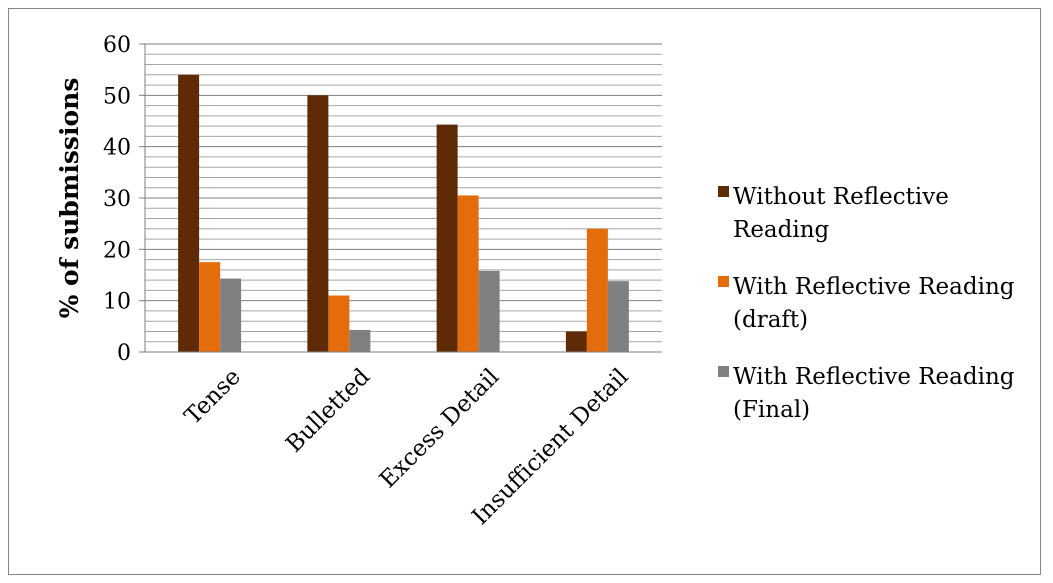  I want to click on bar-with-reflective-reading-final-excess-detail, so click(489, 311).